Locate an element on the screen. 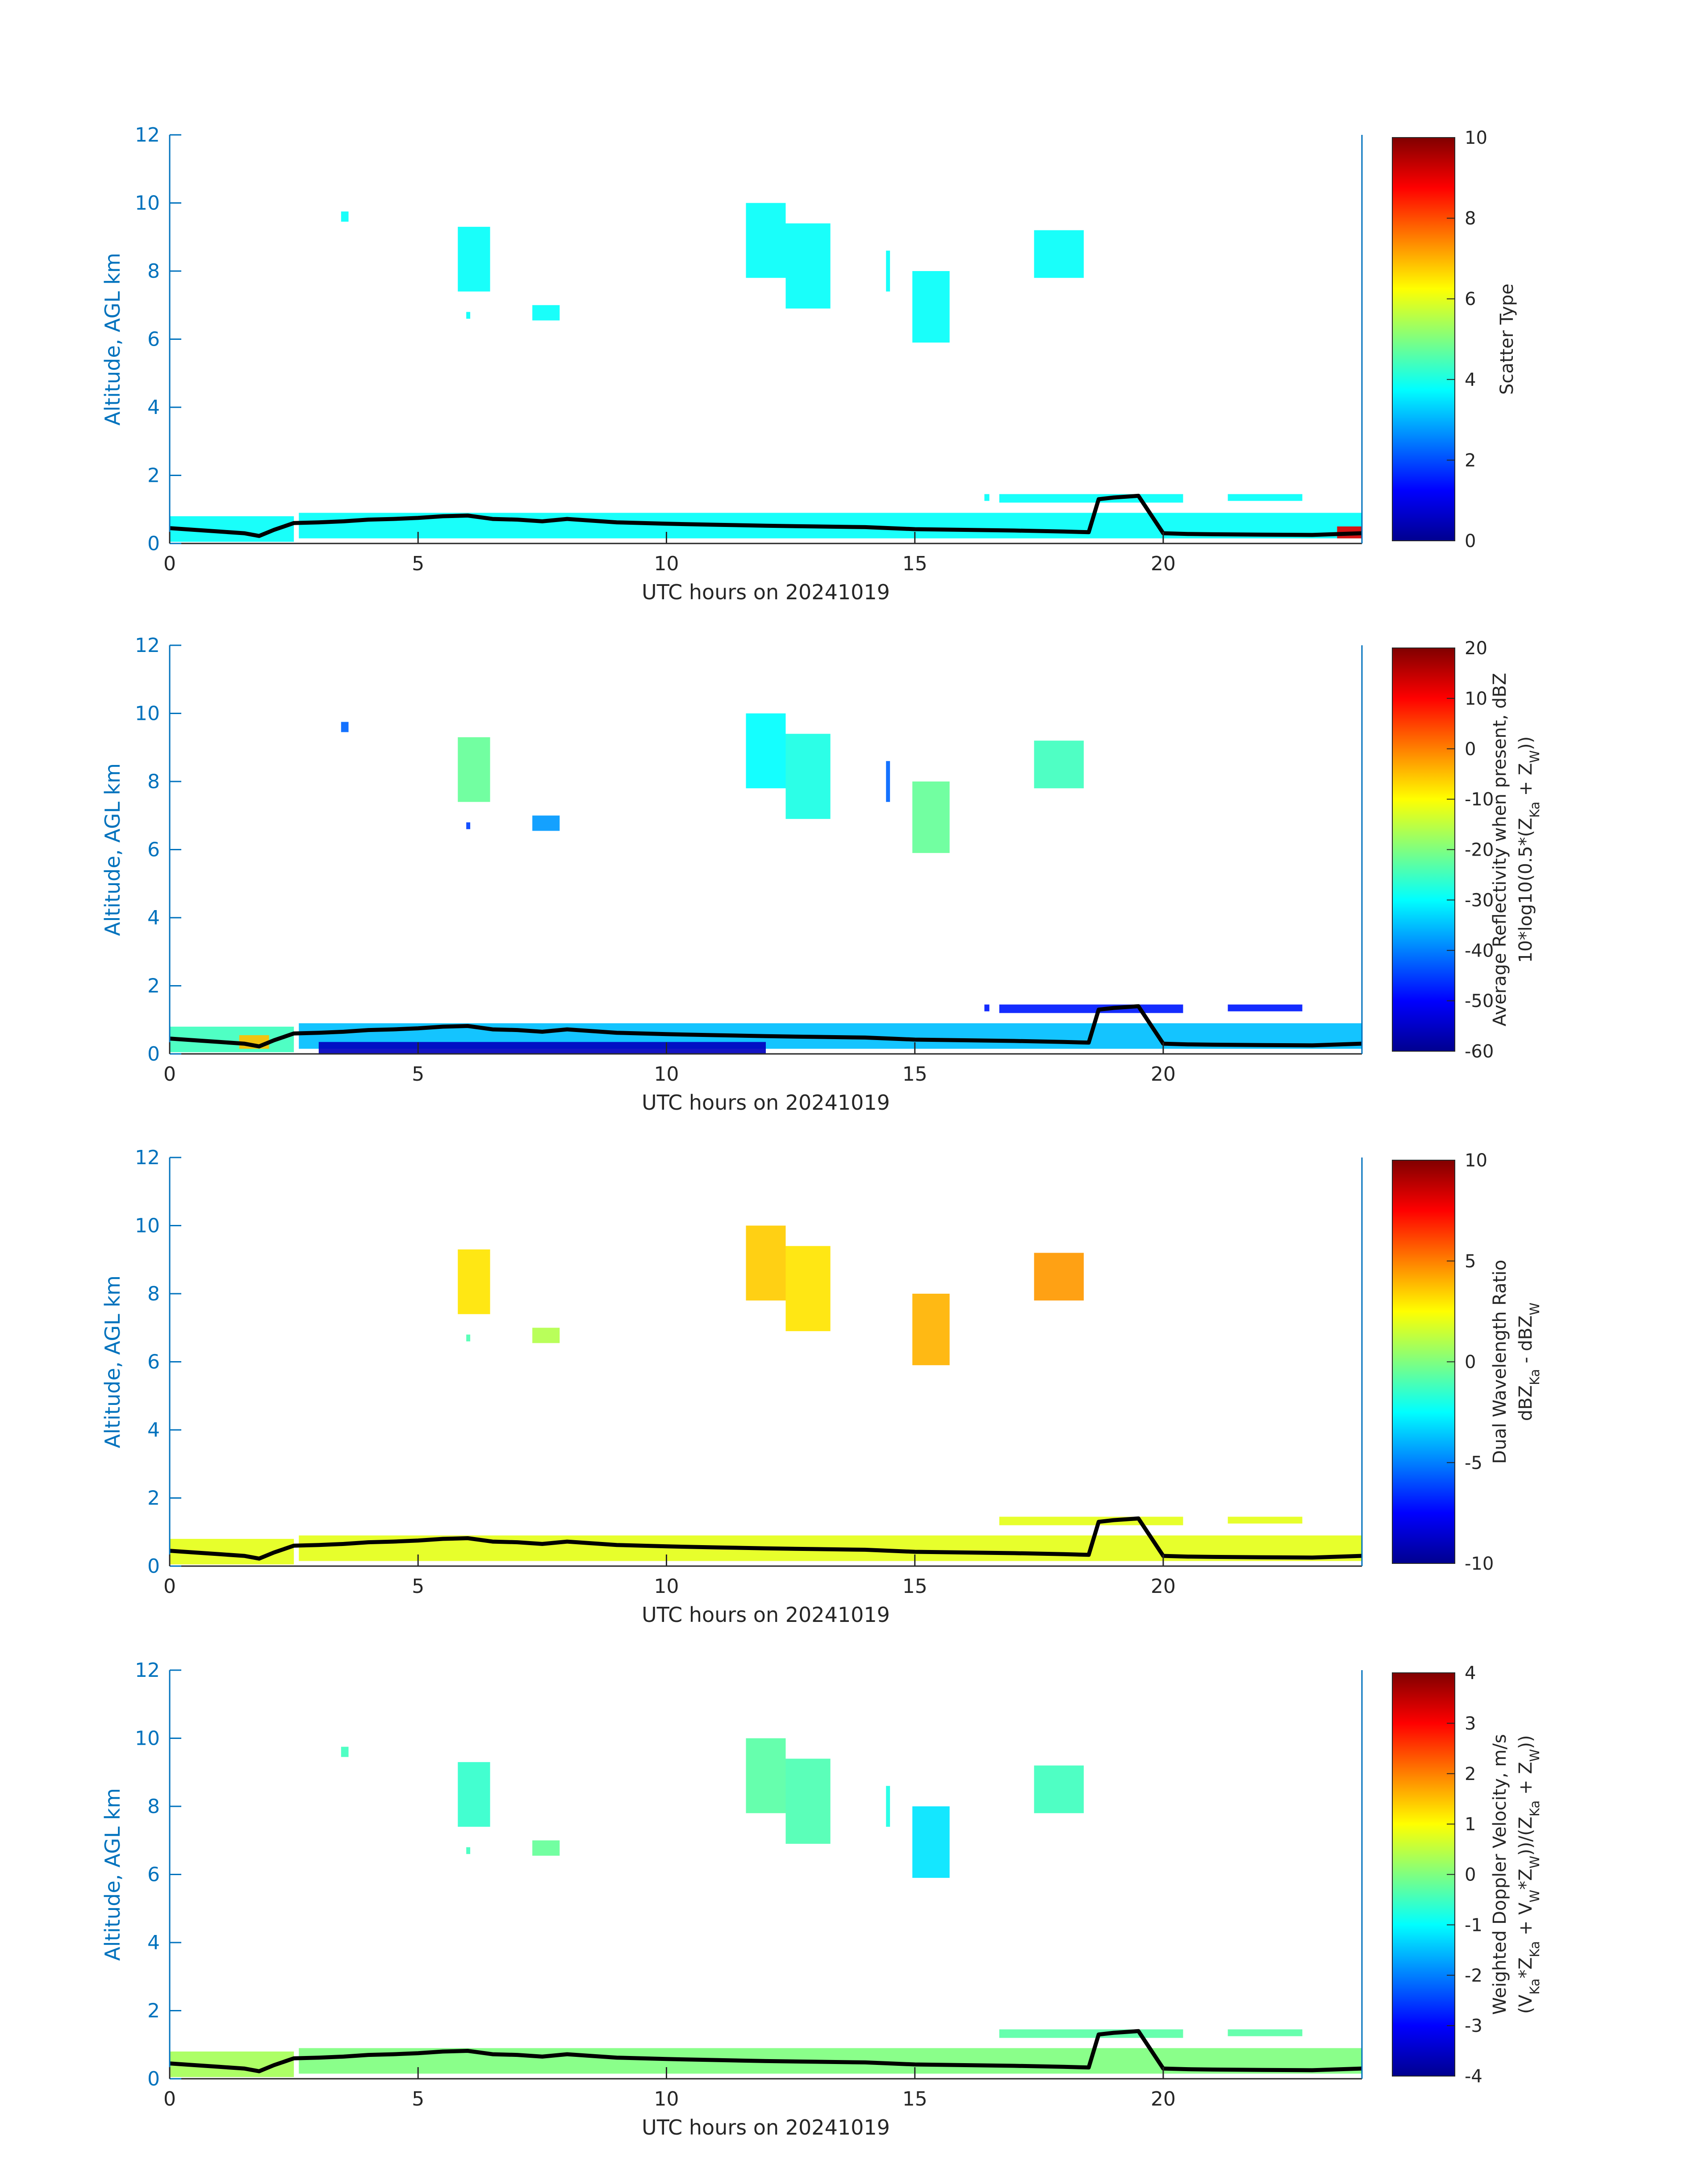 The width and height of the screenshot is (1708, 2177). colorbar-tick-label: -4 is located at coordinates (1473, 2076).